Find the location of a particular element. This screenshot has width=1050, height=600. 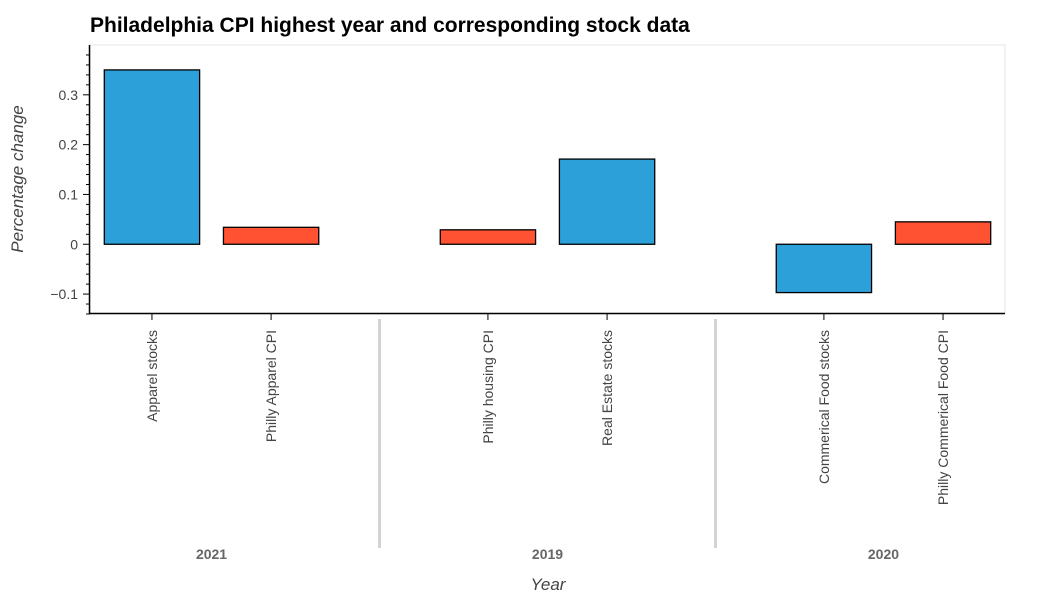

group-separators is located at coordinates (547, 433).